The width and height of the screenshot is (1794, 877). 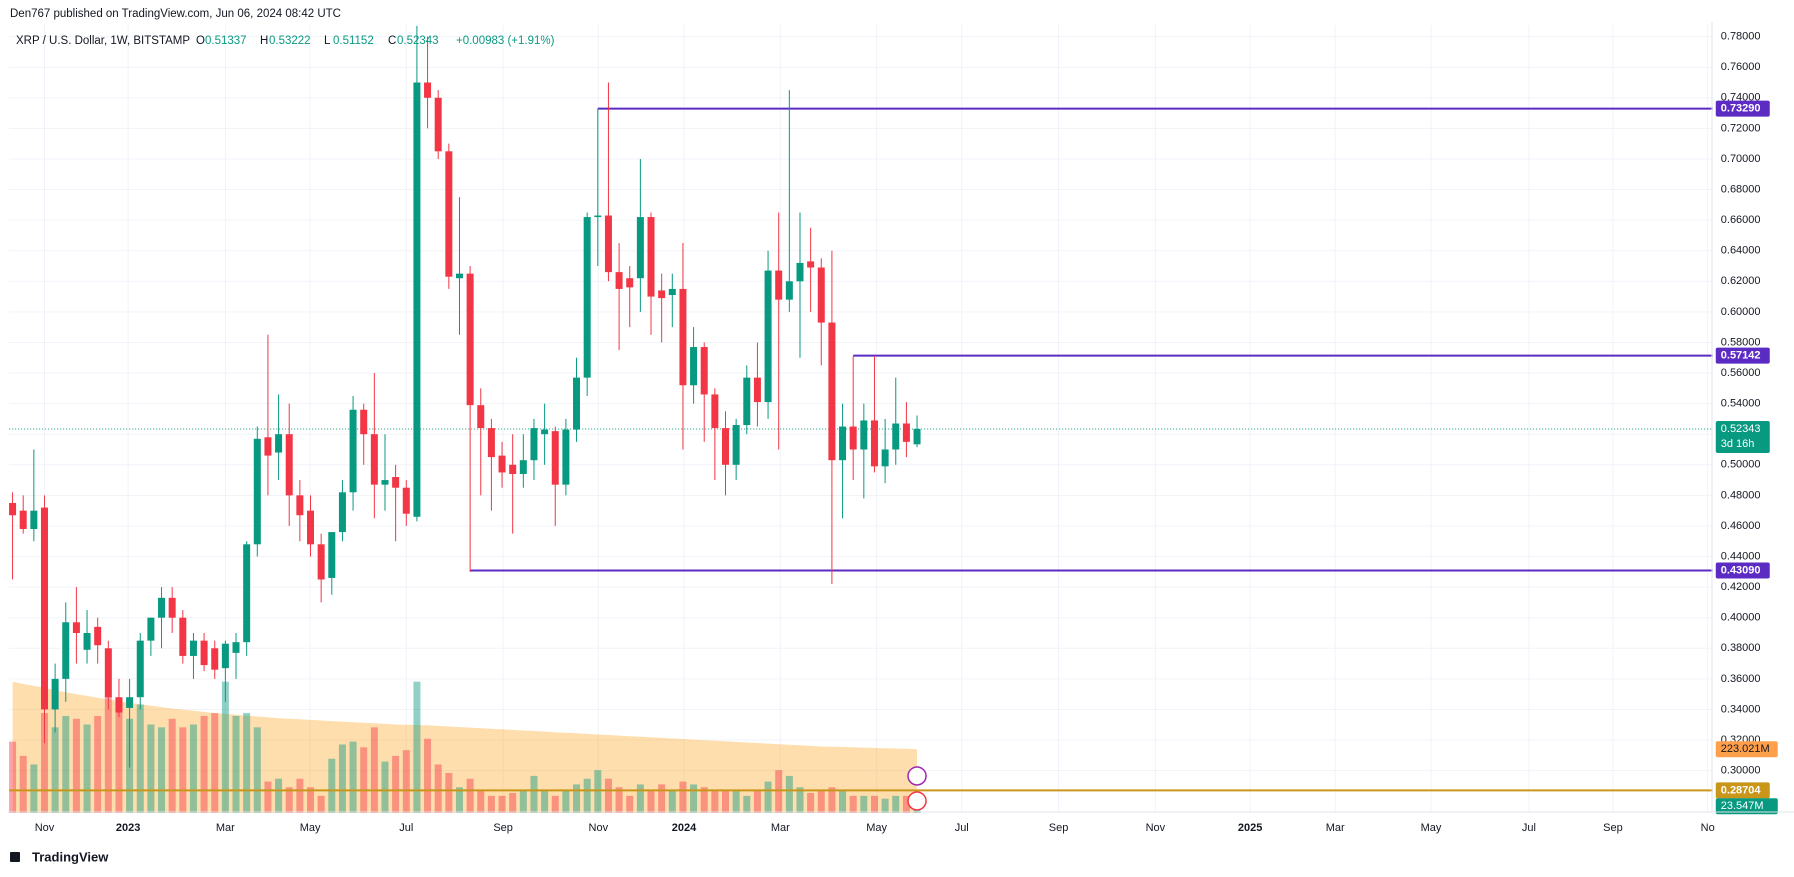 I want to click on y-tick-label: 0.68000, so click(x=1741, y=189).